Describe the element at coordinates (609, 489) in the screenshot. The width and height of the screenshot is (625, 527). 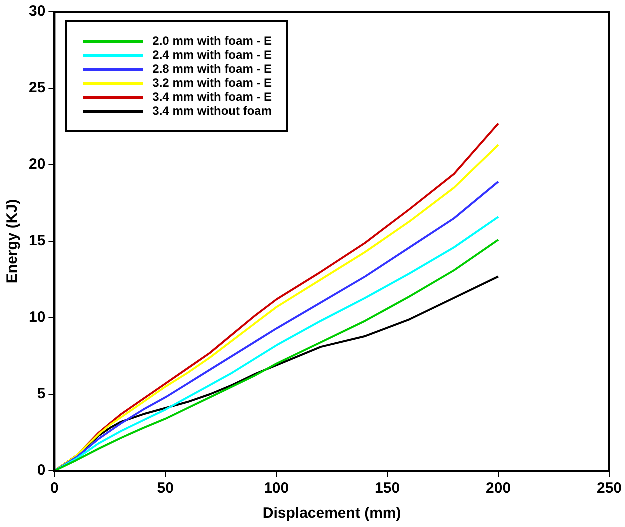
I see `x-tick-label: 250` at that location.